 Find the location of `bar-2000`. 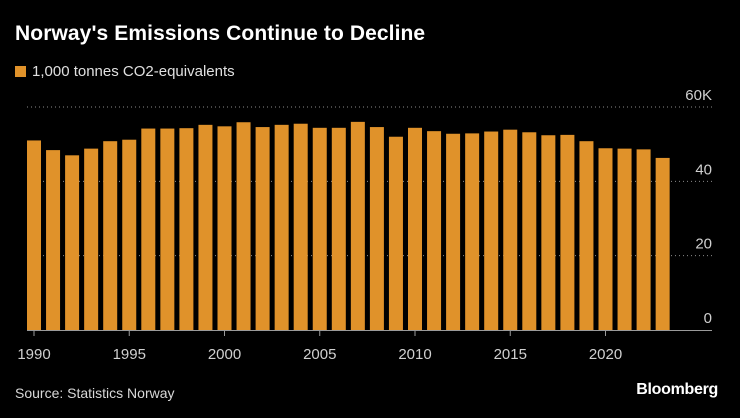

bar-2000 is located at coordinates (224, 228).